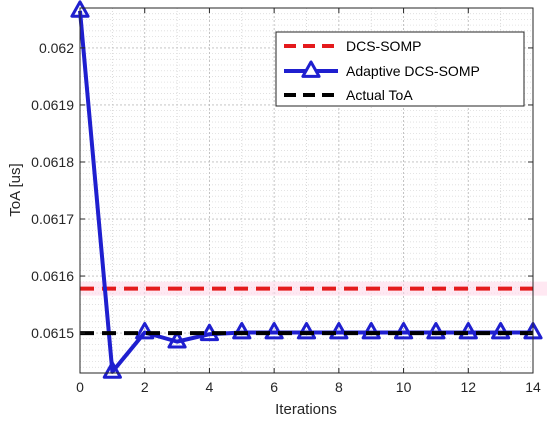  I want to click on y-axis-label: ToA [us], so click(15, 189).